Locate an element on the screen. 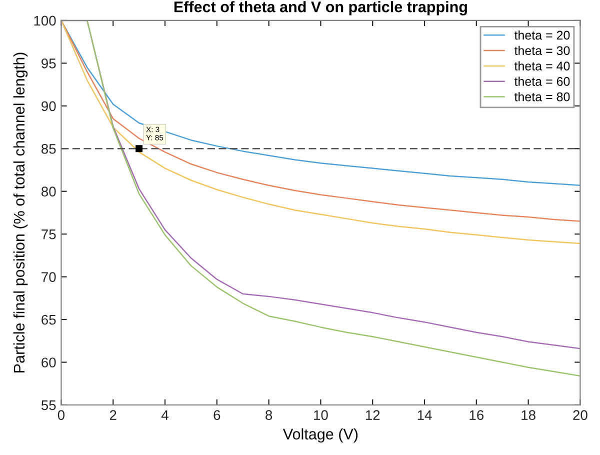 The width and height of the screenshot is (600, 455). y-tick-label: 85 is located at coordinates (48, 149).